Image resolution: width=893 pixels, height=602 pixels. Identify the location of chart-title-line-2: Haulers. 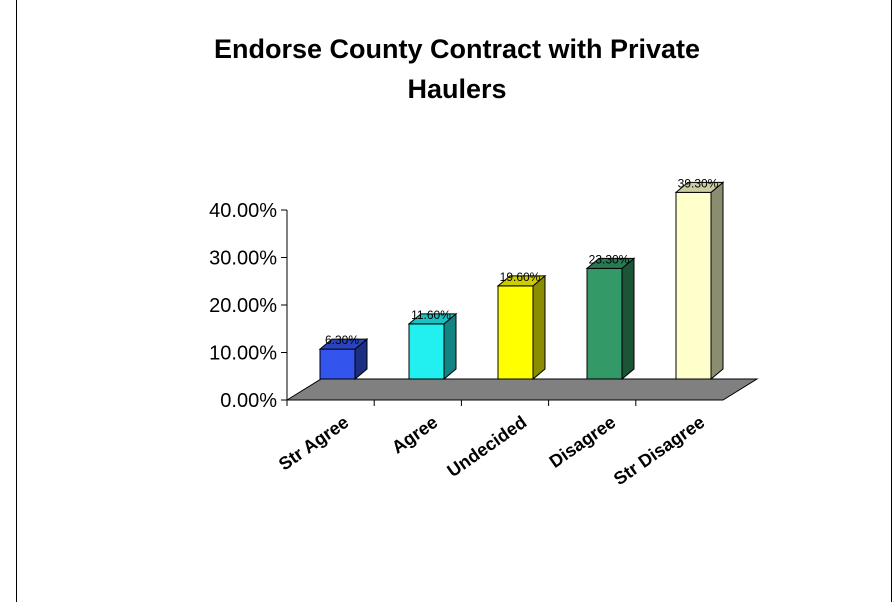
(456, 89).